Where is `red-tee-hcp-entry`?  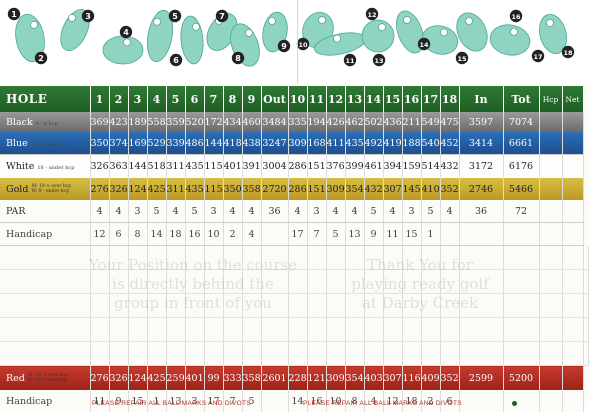 red-tee-hcp-entry is located at coordinates (551, 377).